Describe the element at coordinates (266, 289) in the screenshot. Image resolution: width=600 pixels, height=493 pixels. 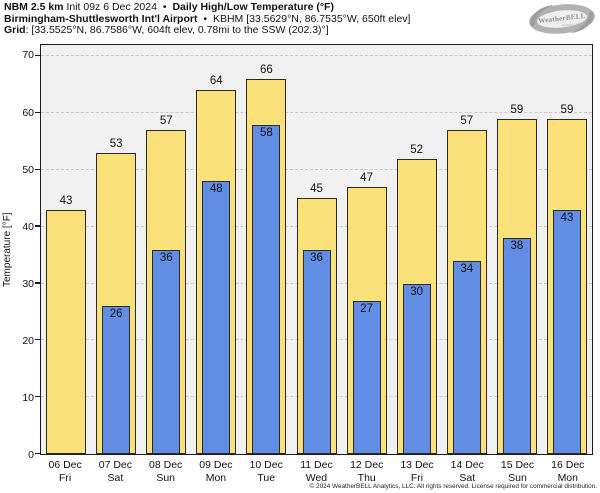
I see `low-temp-bar: 58` at that location.